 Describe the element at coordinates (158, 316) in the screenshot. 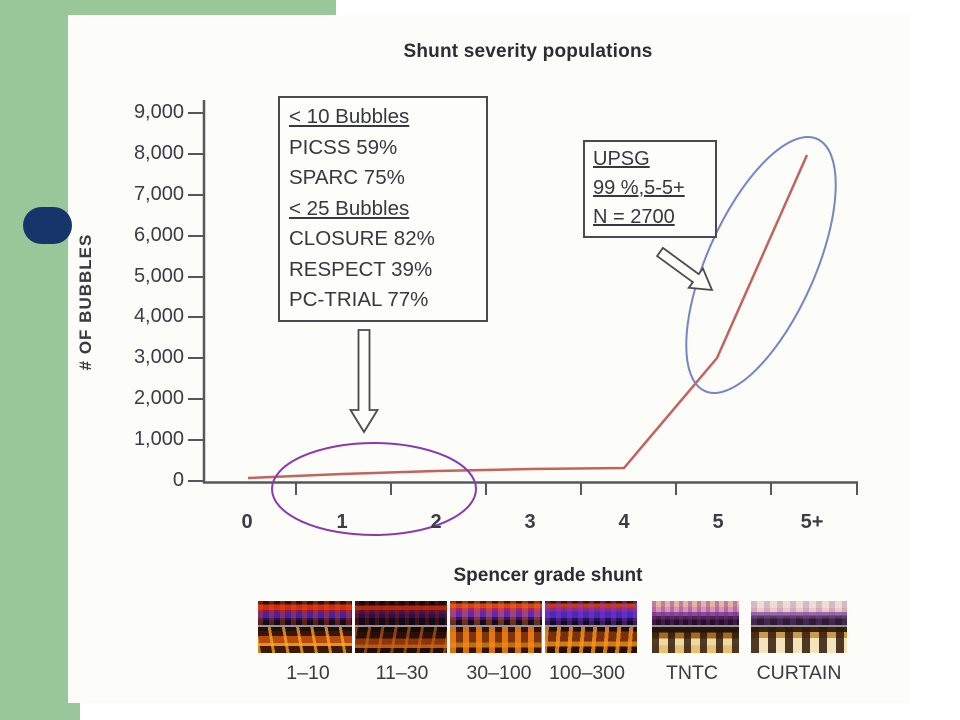

I see `y-tick-label: 4,000` at that location.